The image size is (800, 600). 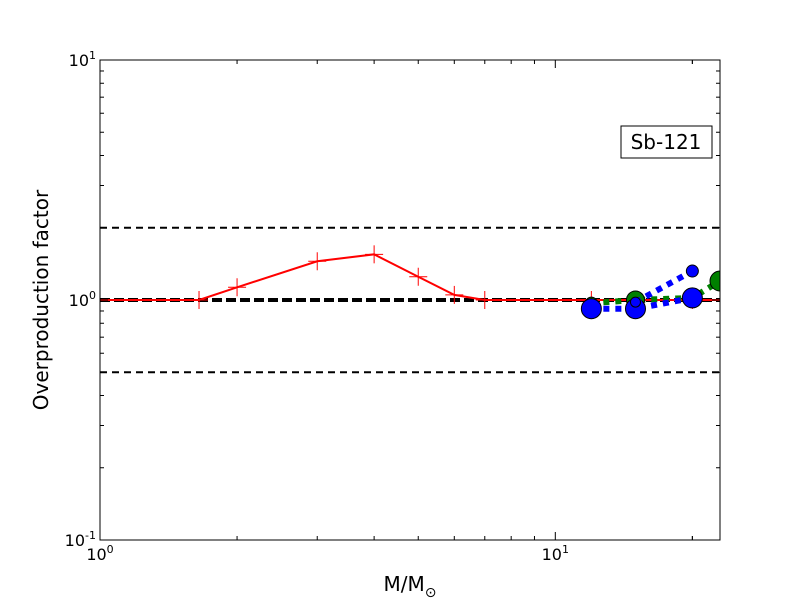 I want to click on data-series, so click(x=410, y=282).